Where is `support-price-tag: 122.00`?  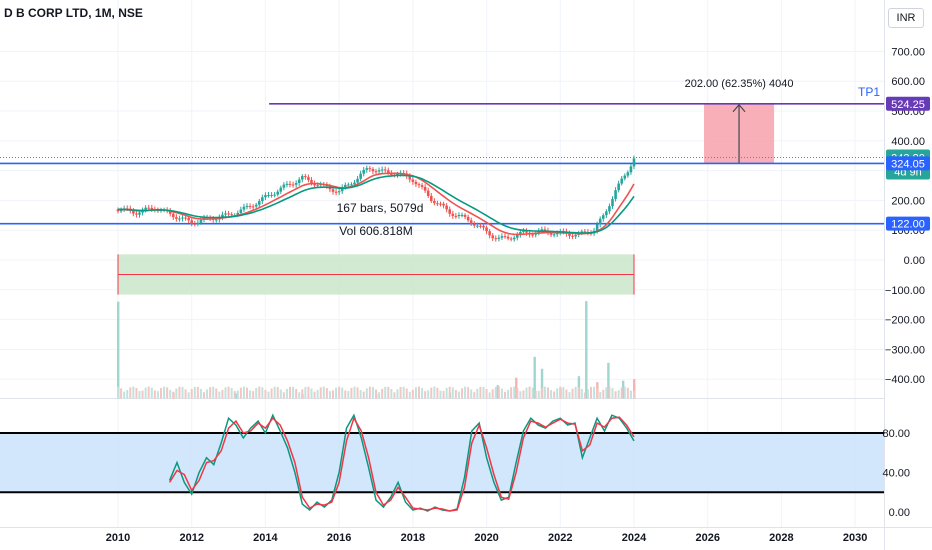 support-price-tag: 122.00 is located at coordinates (908, 225).